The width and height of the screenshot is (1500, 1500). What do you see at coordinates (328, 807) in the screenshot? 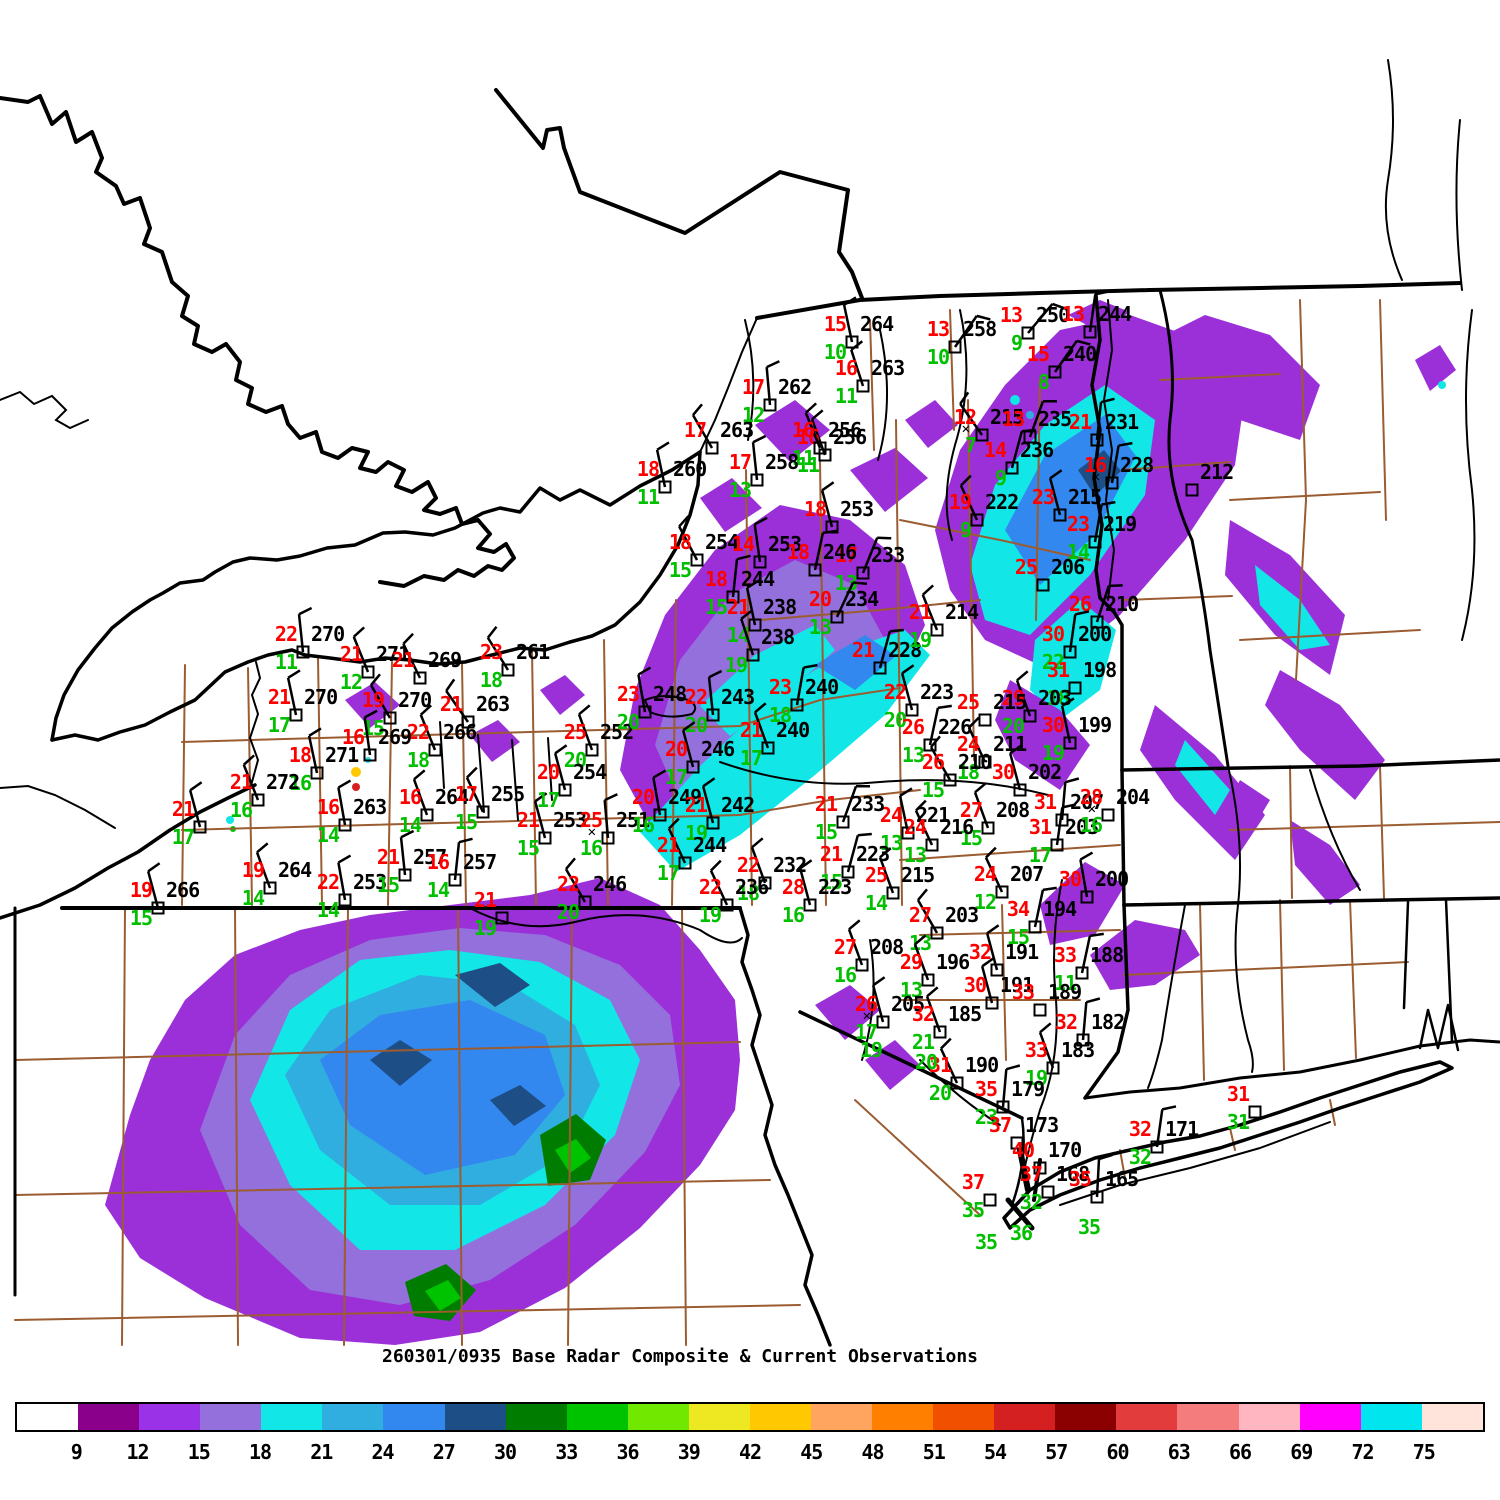
I see `station-temperature: 16` at bounding box center [328, 807].